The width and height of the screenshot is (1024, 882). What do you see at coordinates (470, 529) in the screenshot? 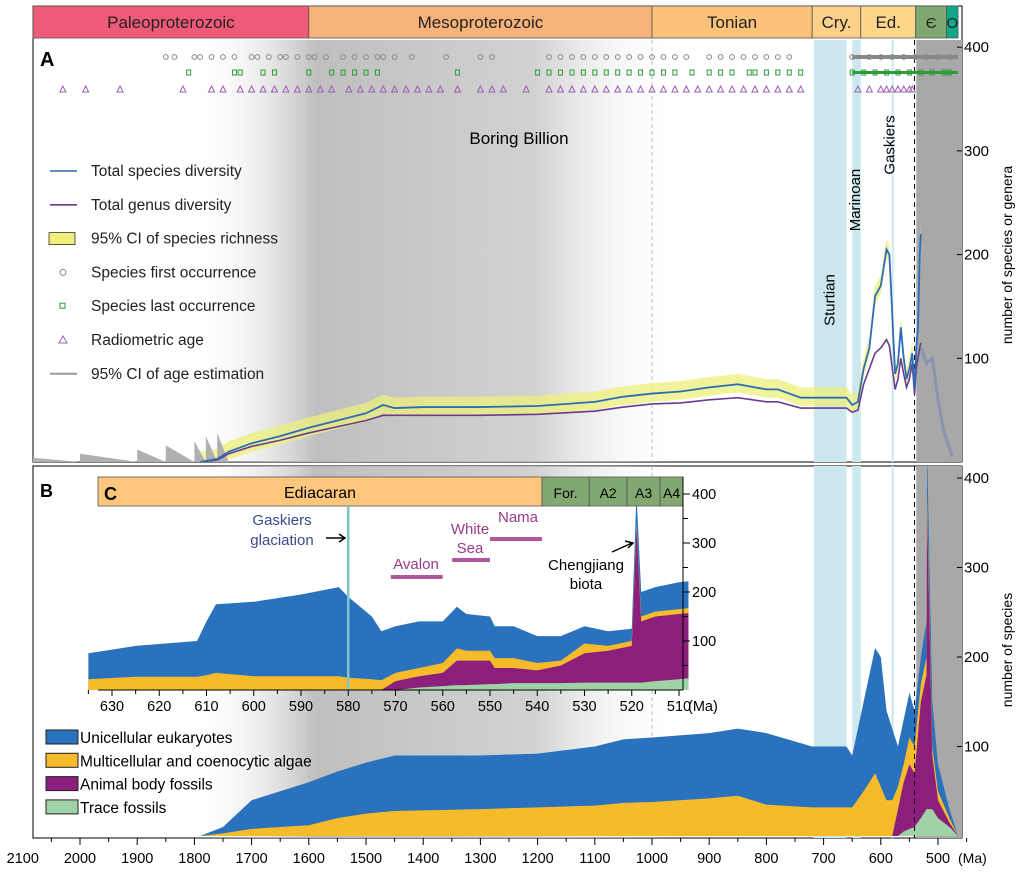
I see `white-sea-label: White` at bounding box center [470, 529].